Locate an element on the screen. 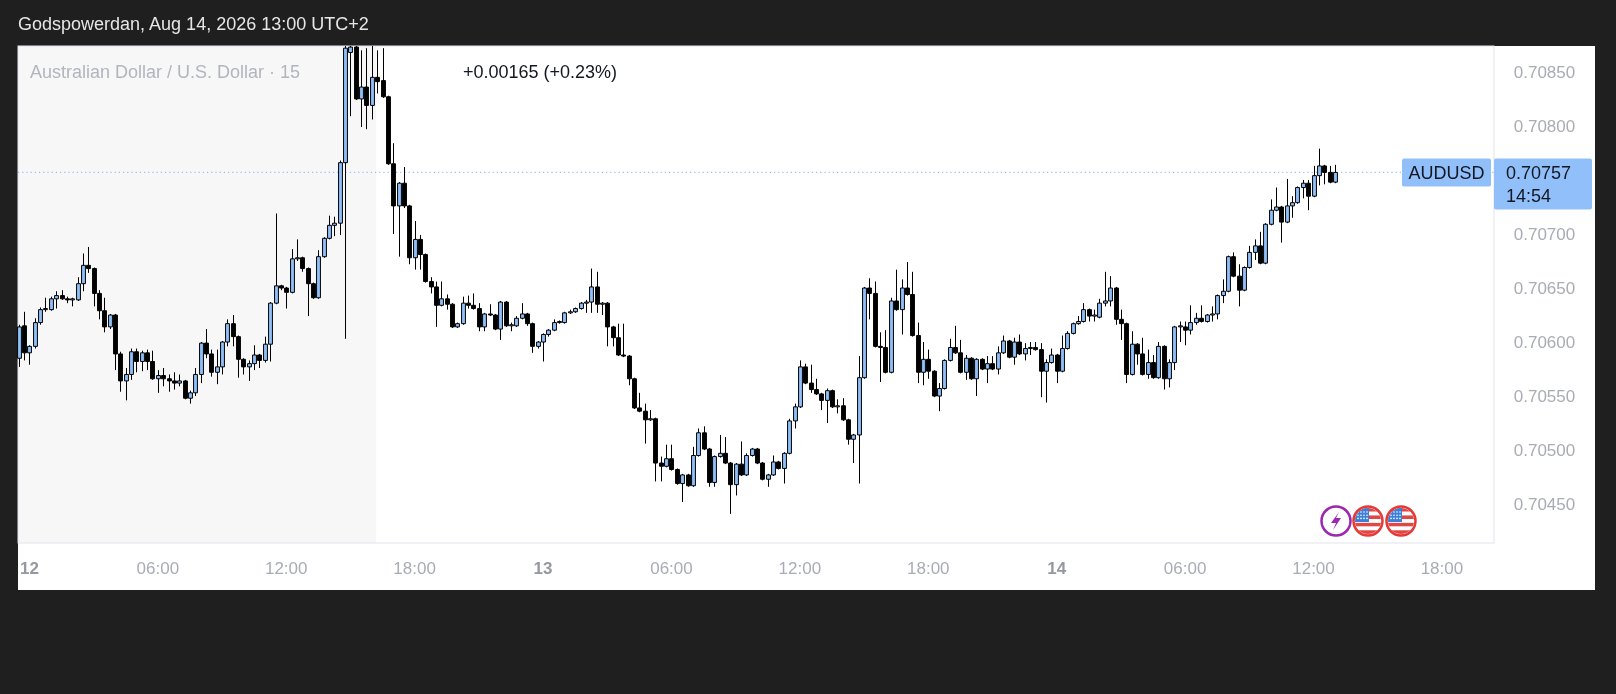  text: +0.00165 (+0.23%) is located at coordinates (540, 72).